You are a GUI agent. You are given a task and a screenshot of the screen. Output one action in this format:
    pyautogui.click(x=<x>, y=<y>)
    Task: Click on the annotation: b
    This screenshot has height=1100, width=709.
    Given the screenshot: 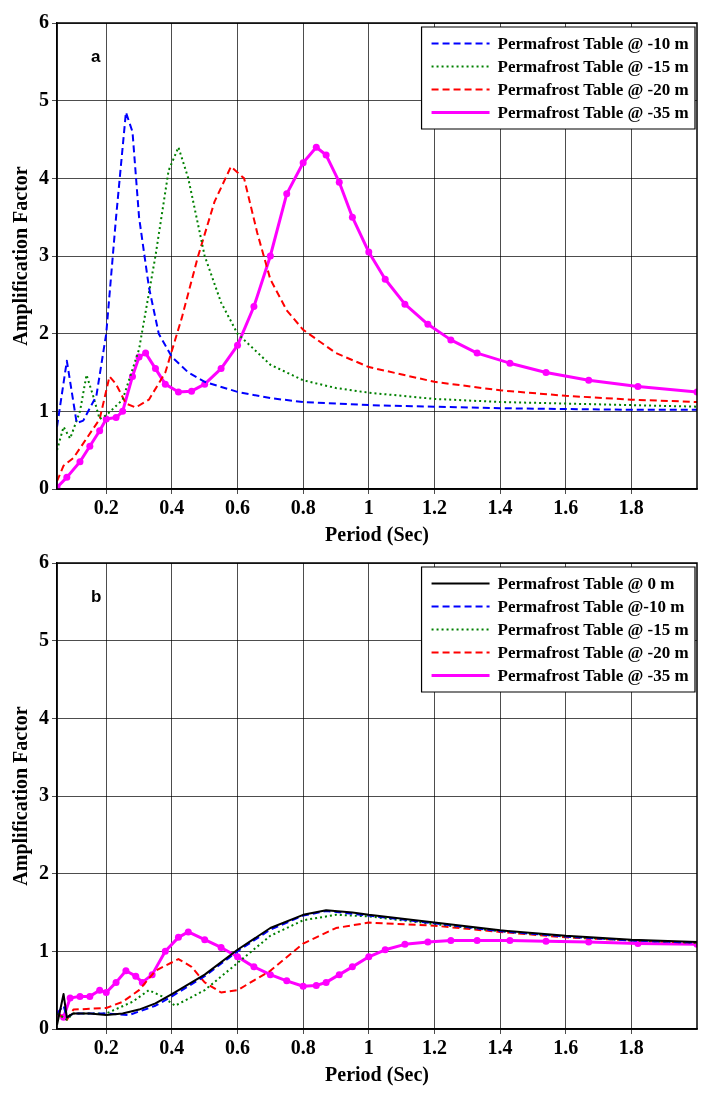 What is the action you would take?
    pyautogui.click(x=96, y=597)
    